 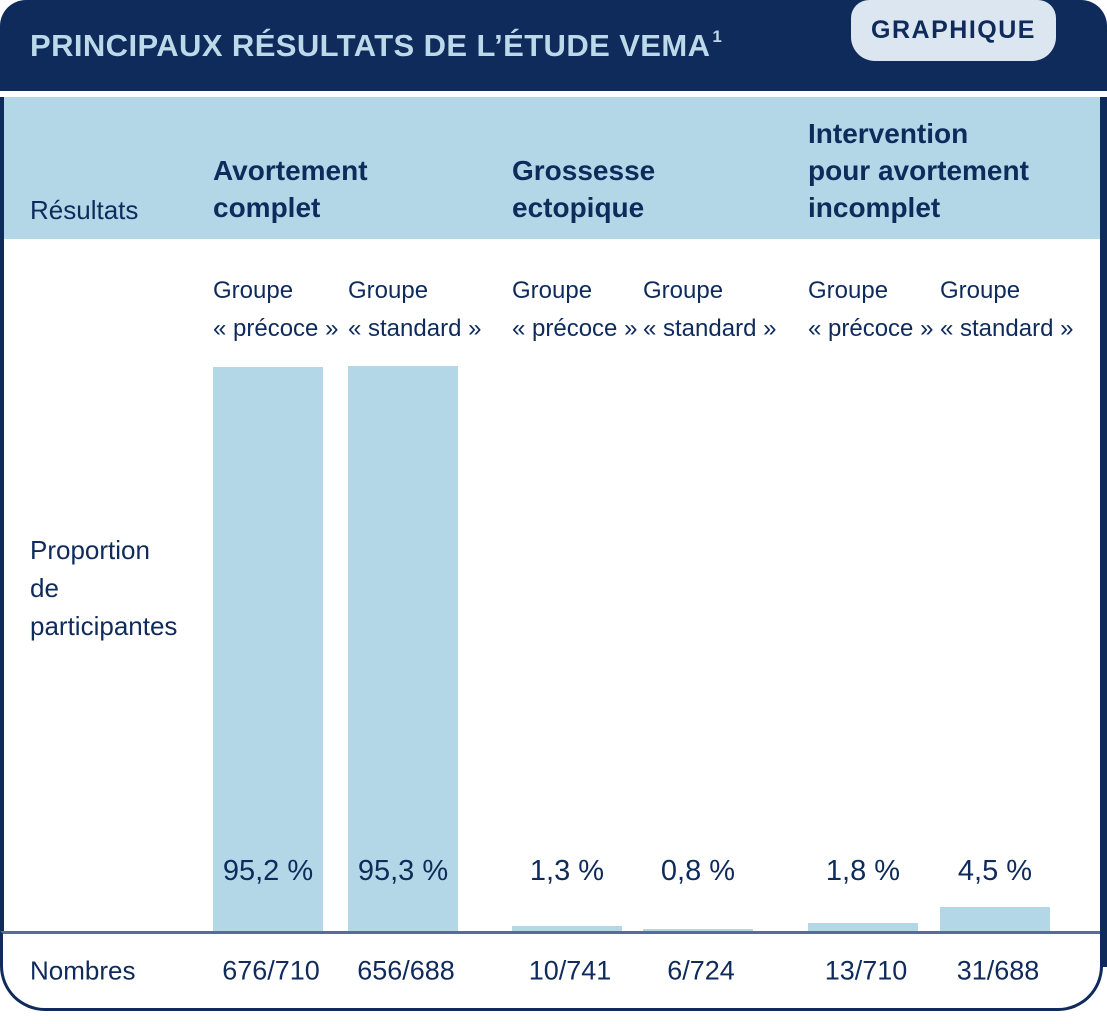 What do you see at coordinates (403, 871) in the screenshot?
I see `percent-label: 95,3 %` at bounding box center [403, 871].